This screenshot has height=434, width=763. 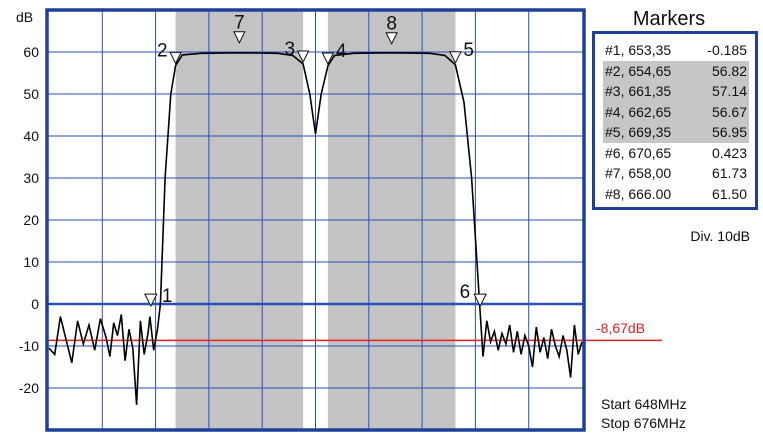 I want to click on y-tick-label: -10, so click(x=29, y=346).